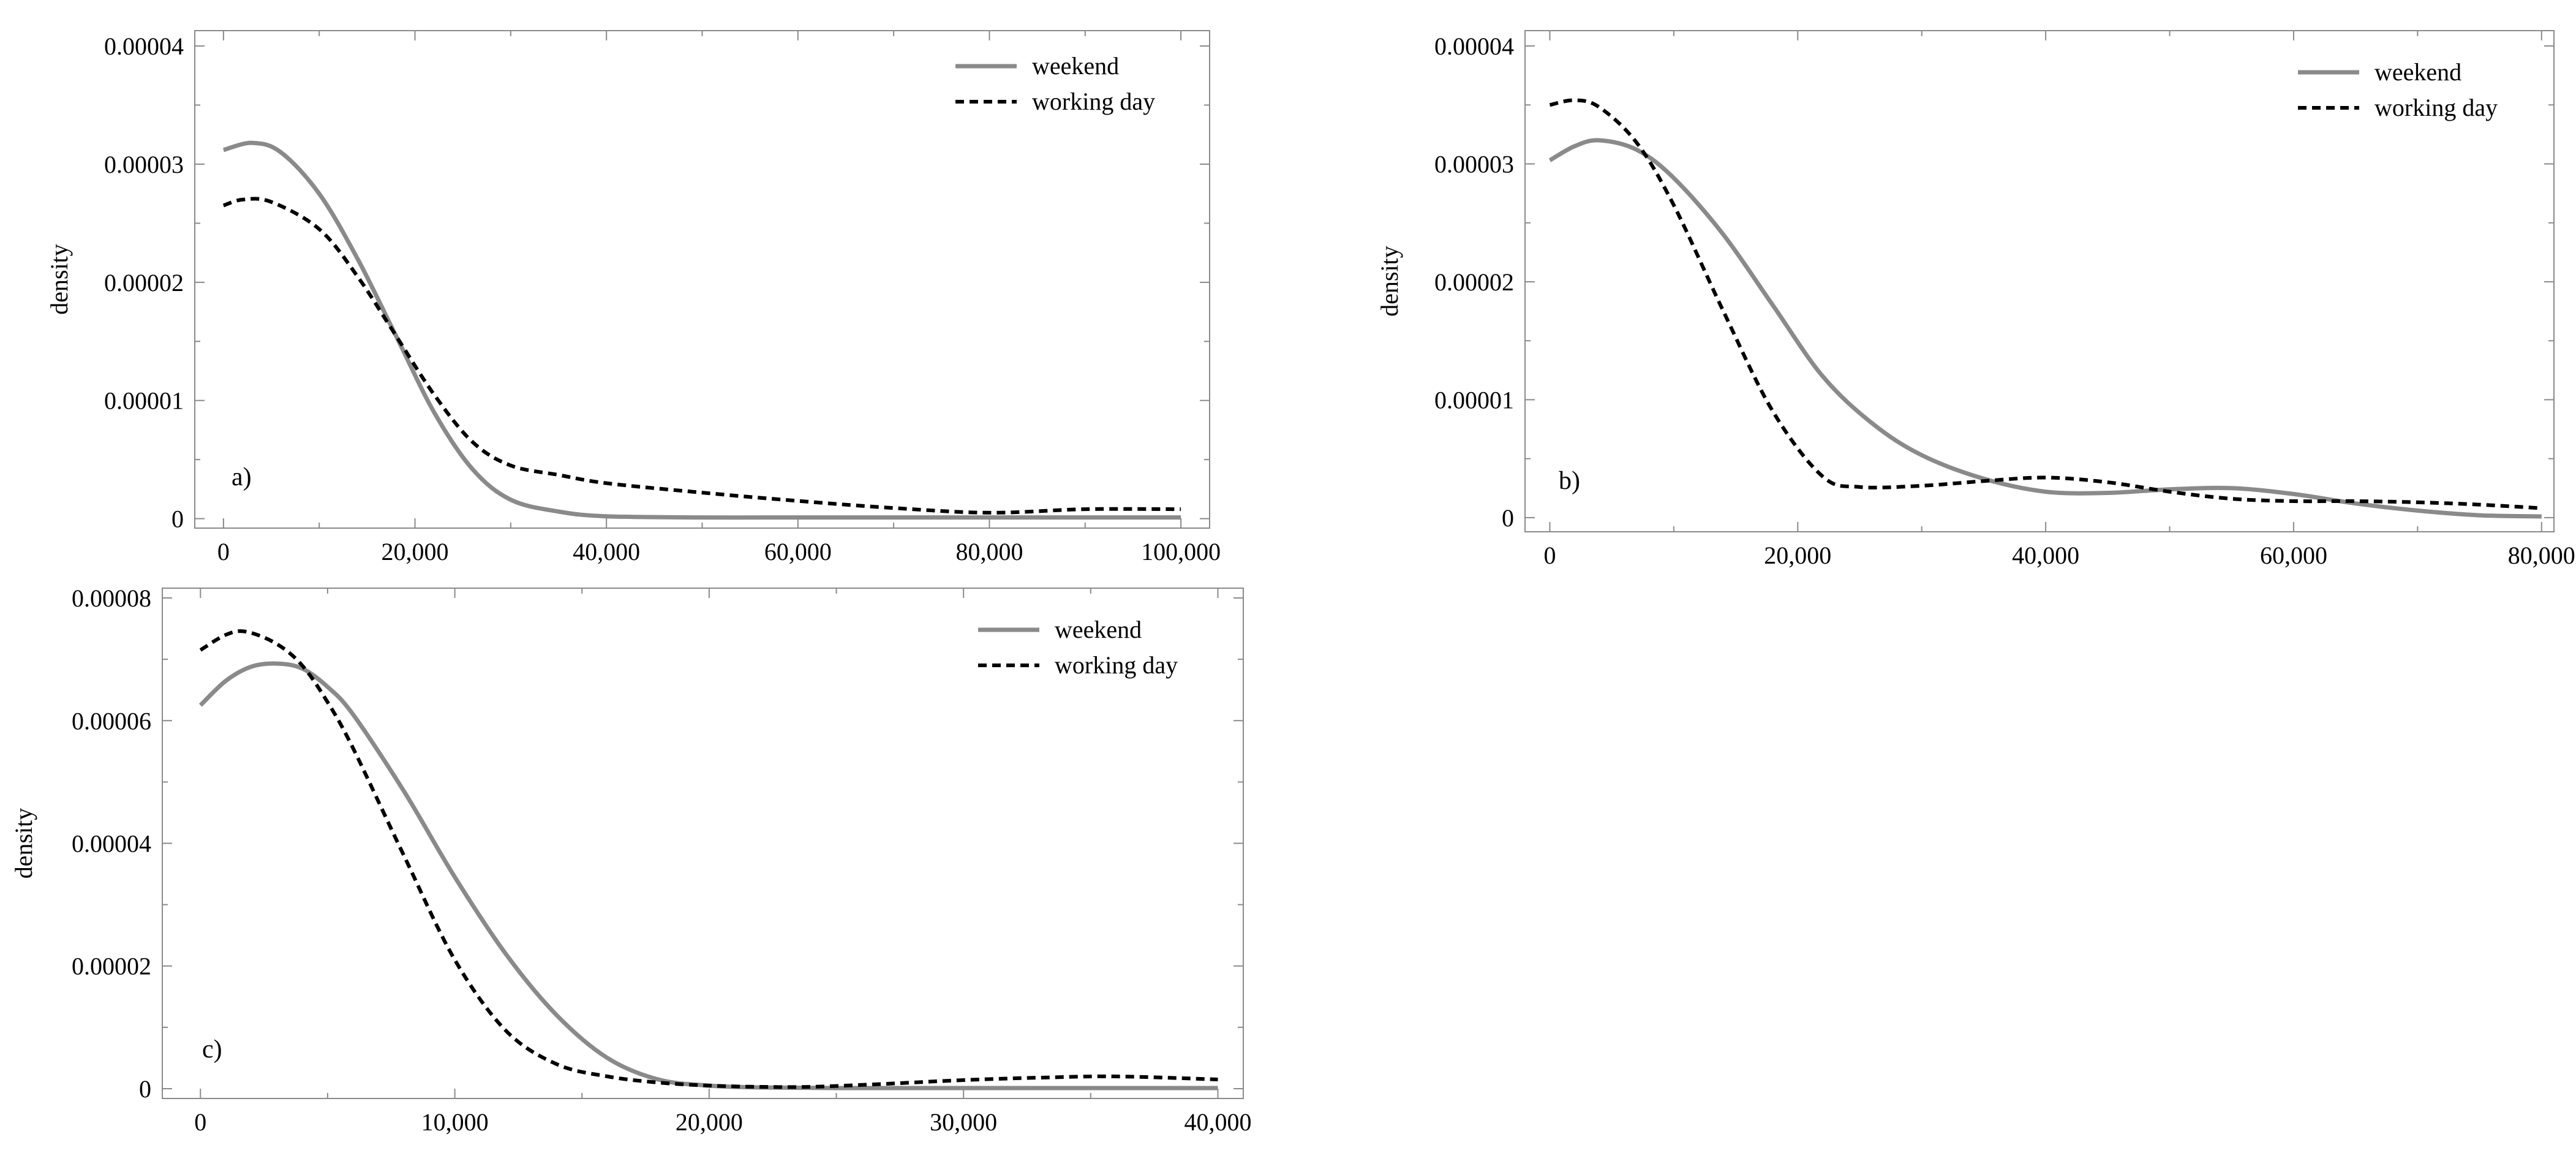 The height and width of the screenshot is (1172, 2576). Describe the element at coordinates (1181, 551) in the screenshot. I see `x-tick-label: 100,000` at that location.